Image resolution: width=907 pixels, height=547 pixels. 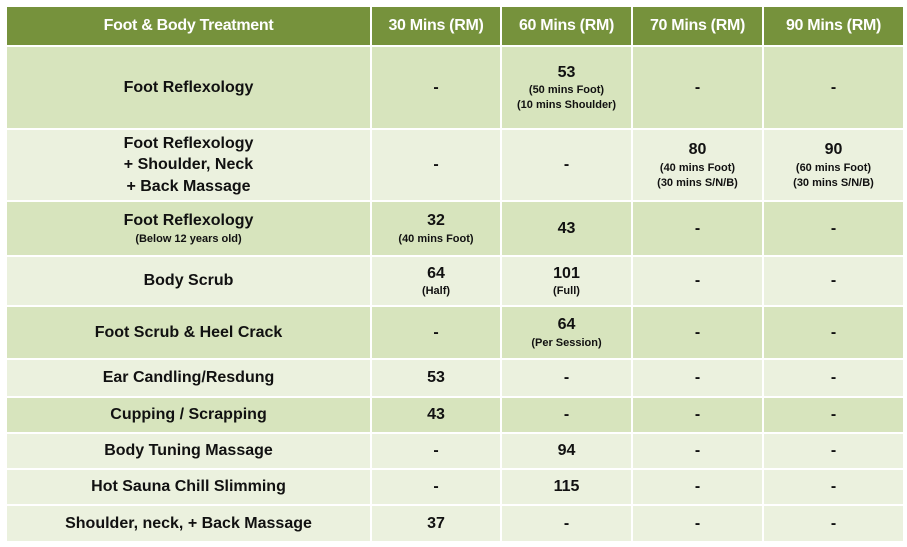 I want to click on treatment-name-line: + Back Massage, so click(x=188, y=186).